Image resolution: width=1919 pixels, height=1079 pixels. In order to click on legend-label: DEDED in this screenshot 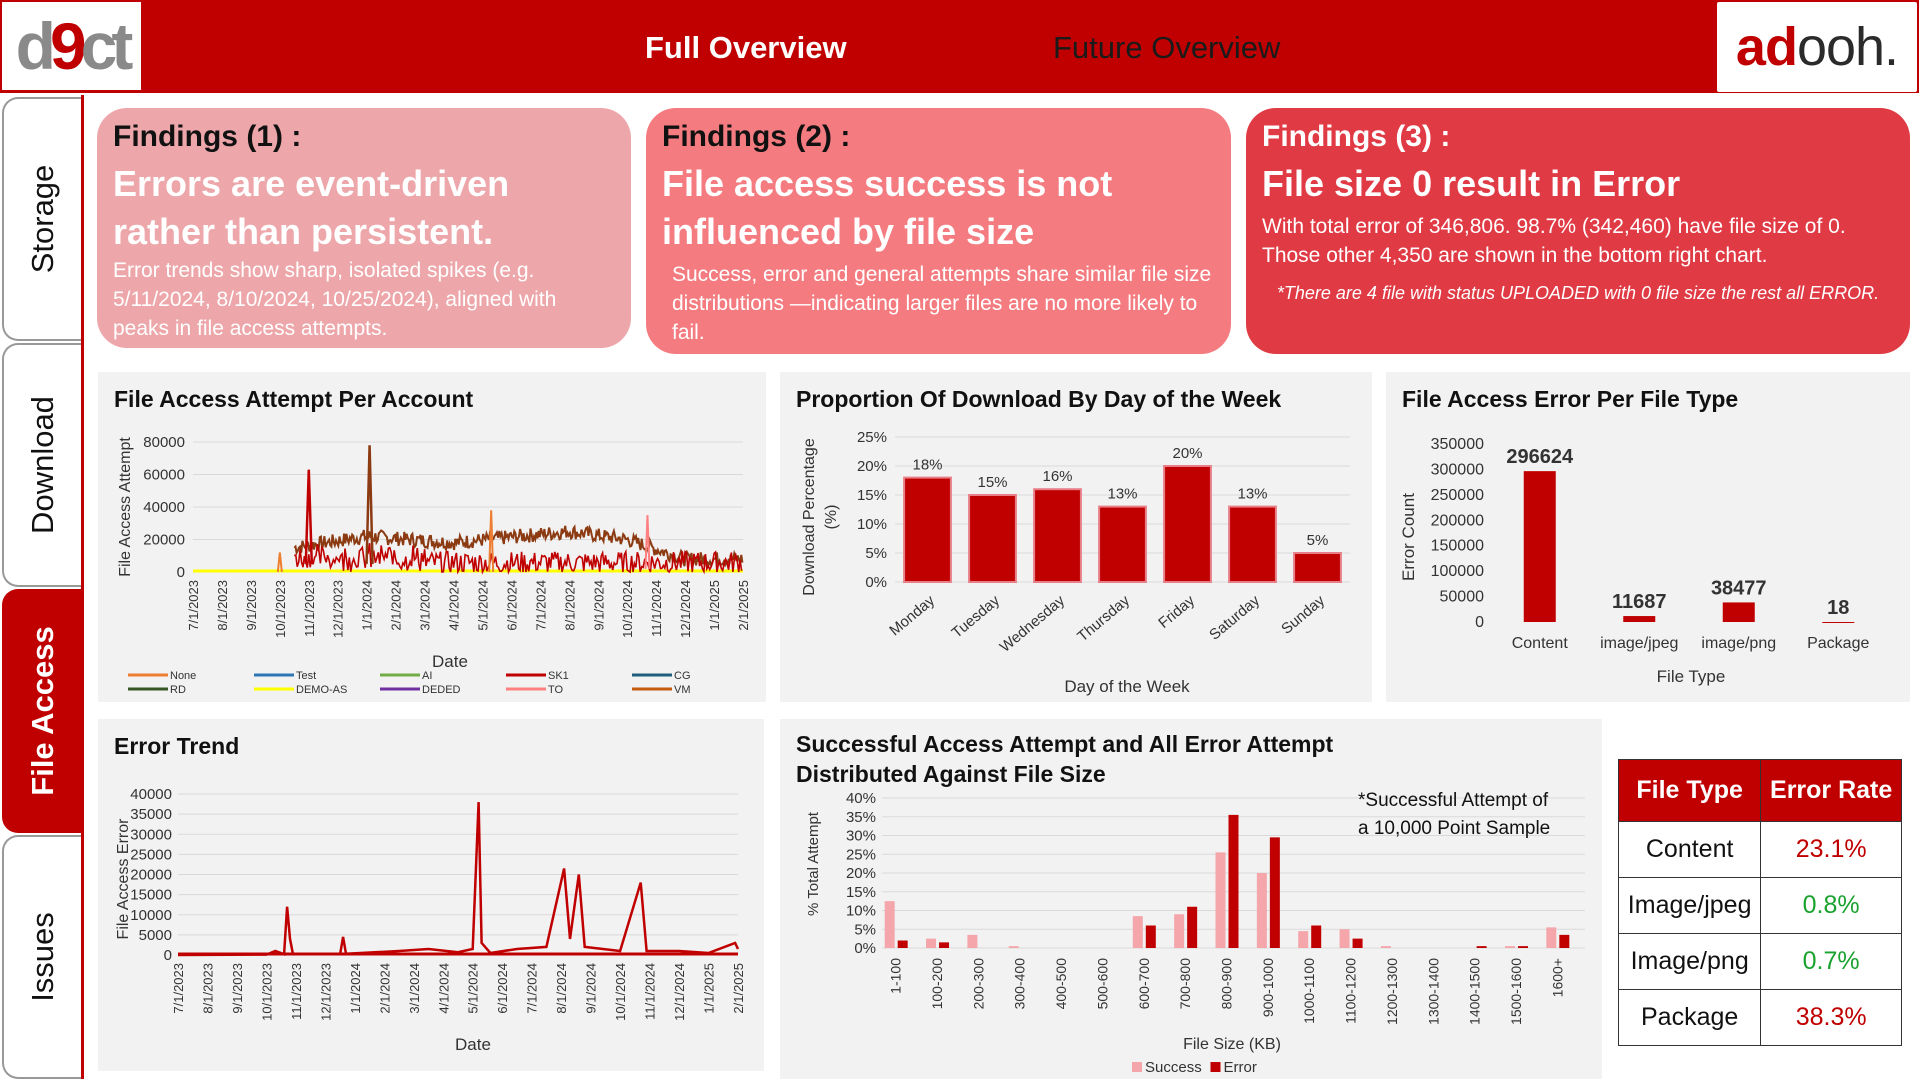, I will do `click(441, 690)`.